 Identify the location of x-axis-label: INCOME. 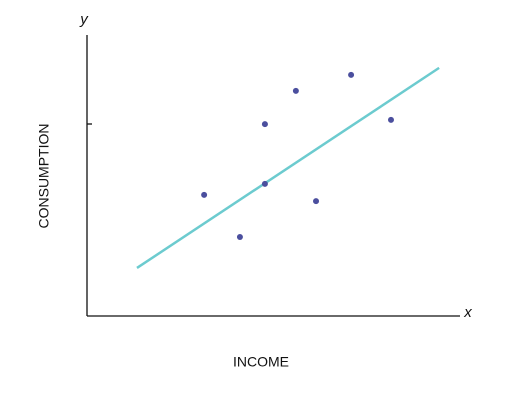
(261, 362).